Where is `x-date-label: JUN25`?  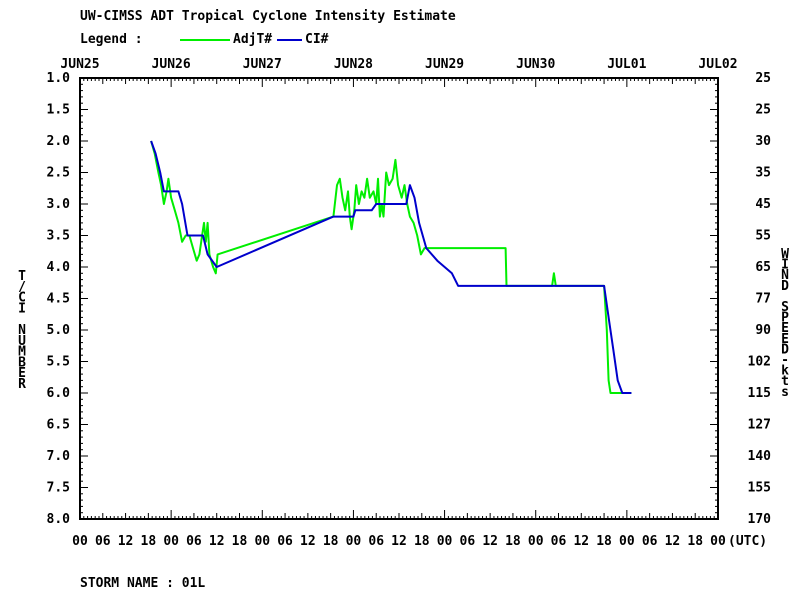 x-date-label: JUN25 is located at coordinates (79, 64).